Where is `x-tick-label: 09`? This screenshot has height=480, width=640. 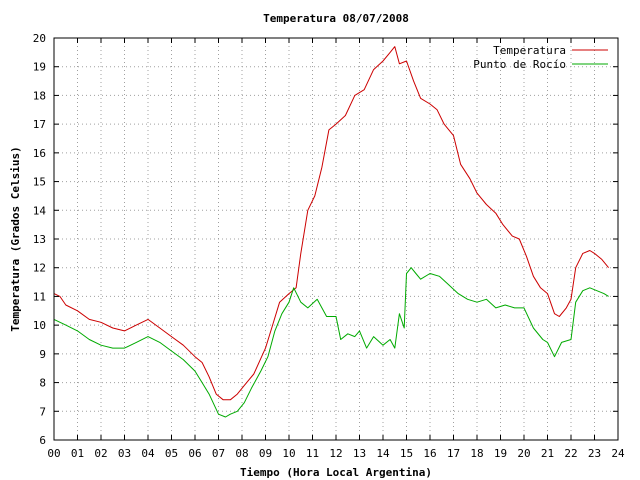
x-tick-label: 09 is located at coordinates (265, 453).